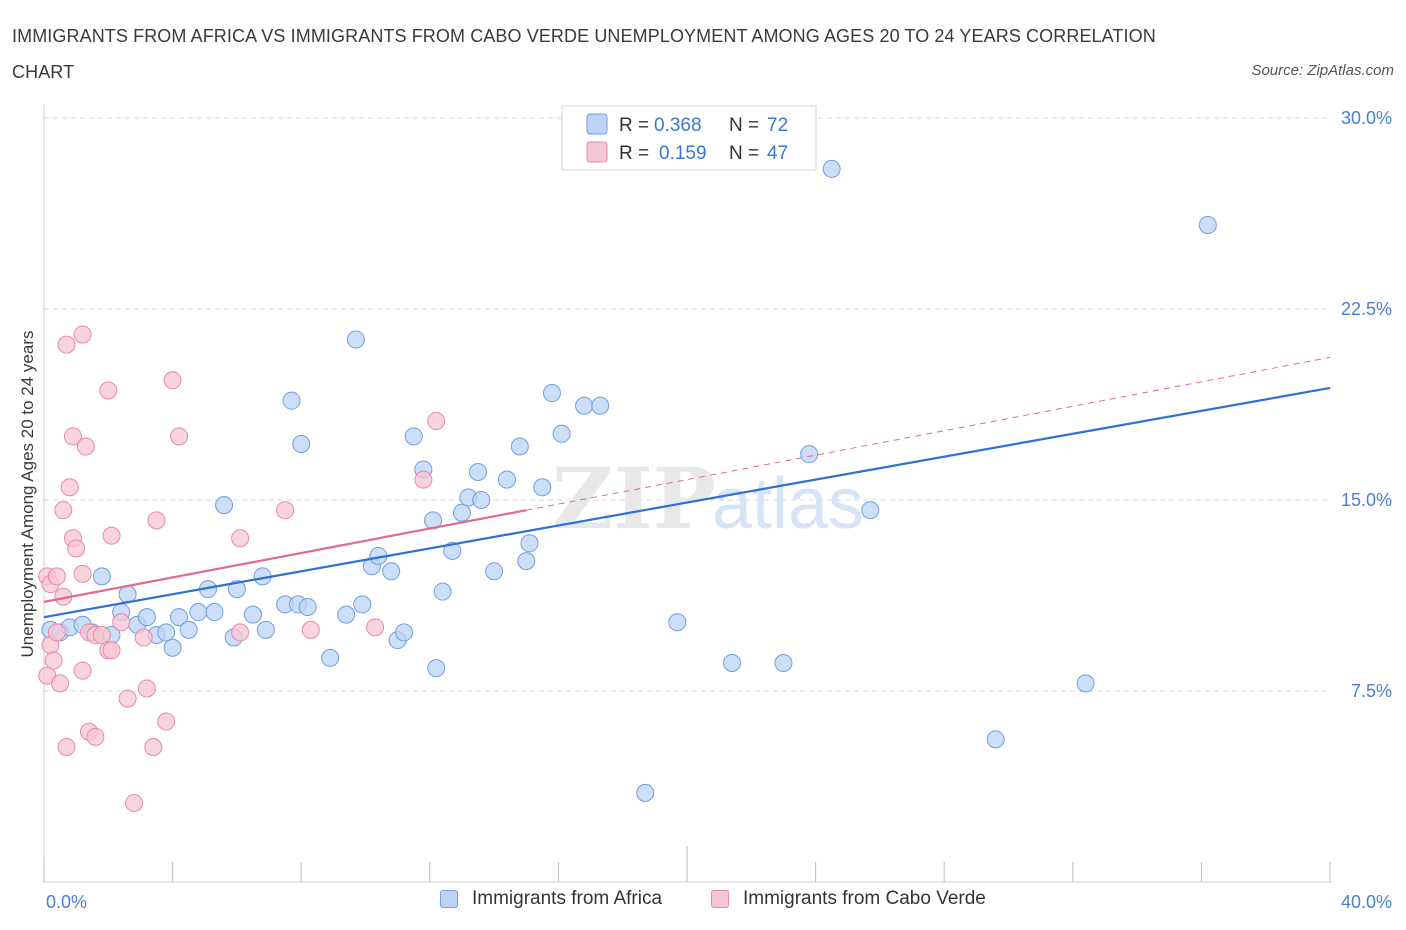 The width and height of the screenshot is (1406, 930). What do you see at coordinates (567, 898) in the screenshot?
I see `legend-label-africa: Immigrants from Africa` at bounding box center [567, 898].